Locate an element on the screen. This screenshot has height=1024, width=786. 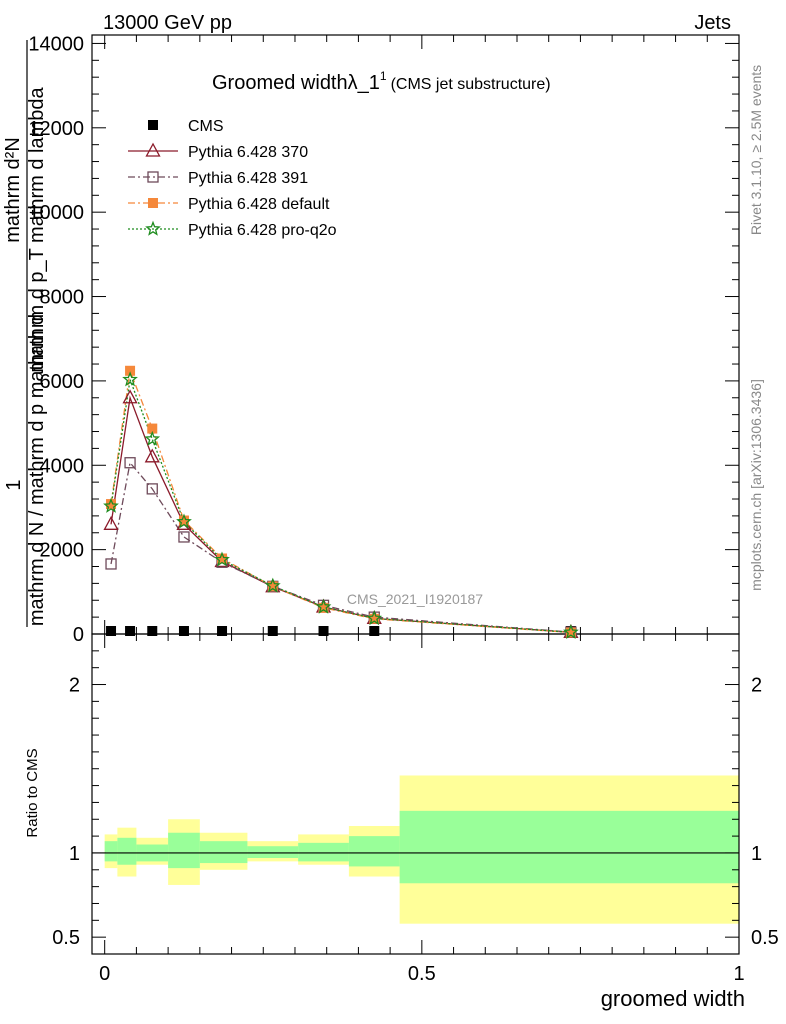
legend-label-2: Pythia 6.428 391 is located at coordinates (248, 178).